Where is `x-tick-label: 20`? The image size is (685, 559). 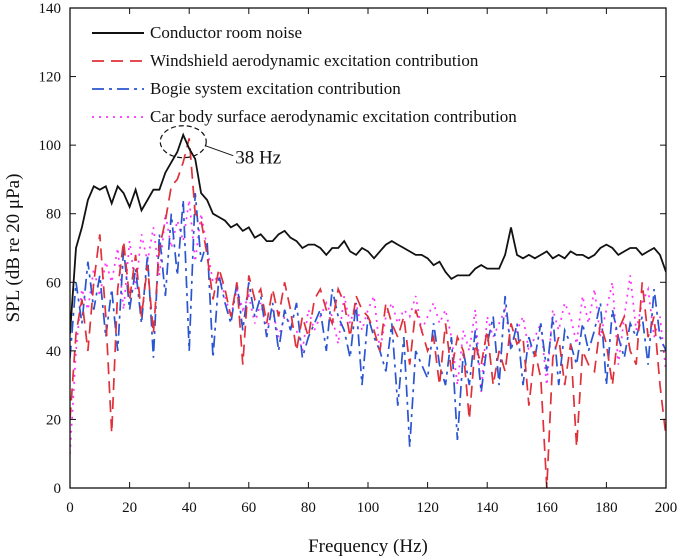 x-tick-label: 20 is located at coordinates (129, 508).